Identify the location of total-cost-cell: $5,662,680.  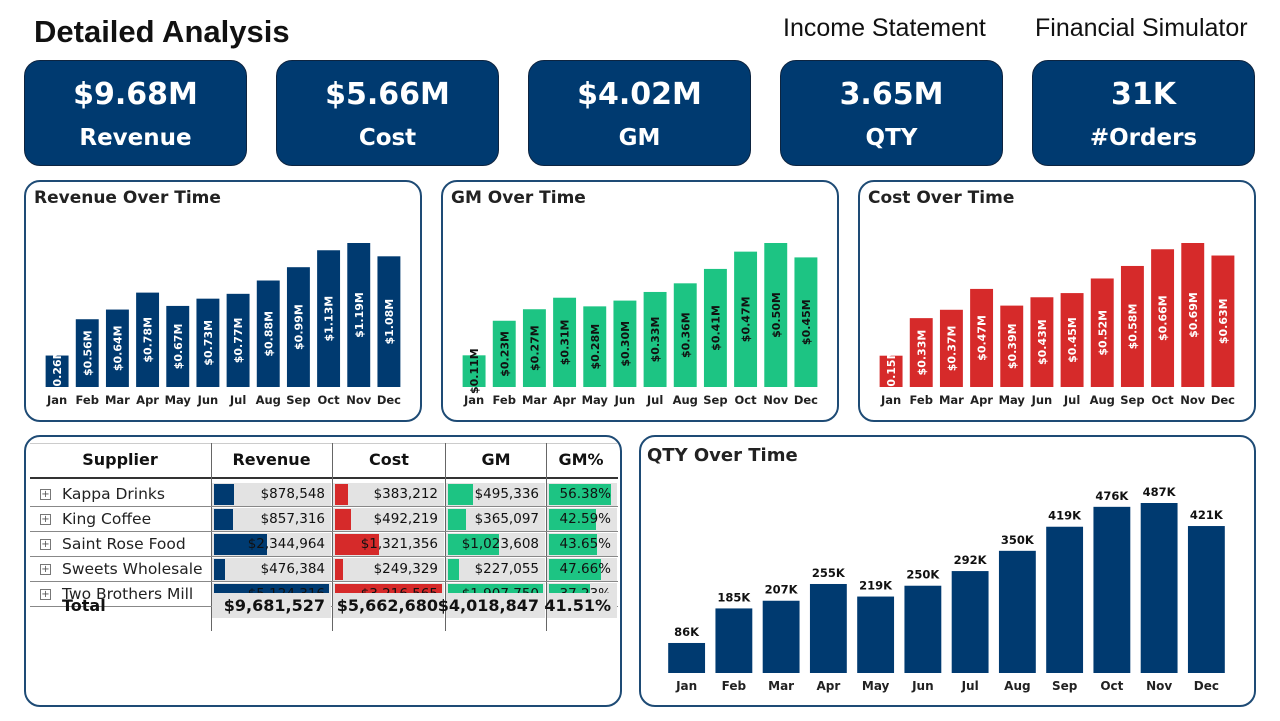
(388, 605).